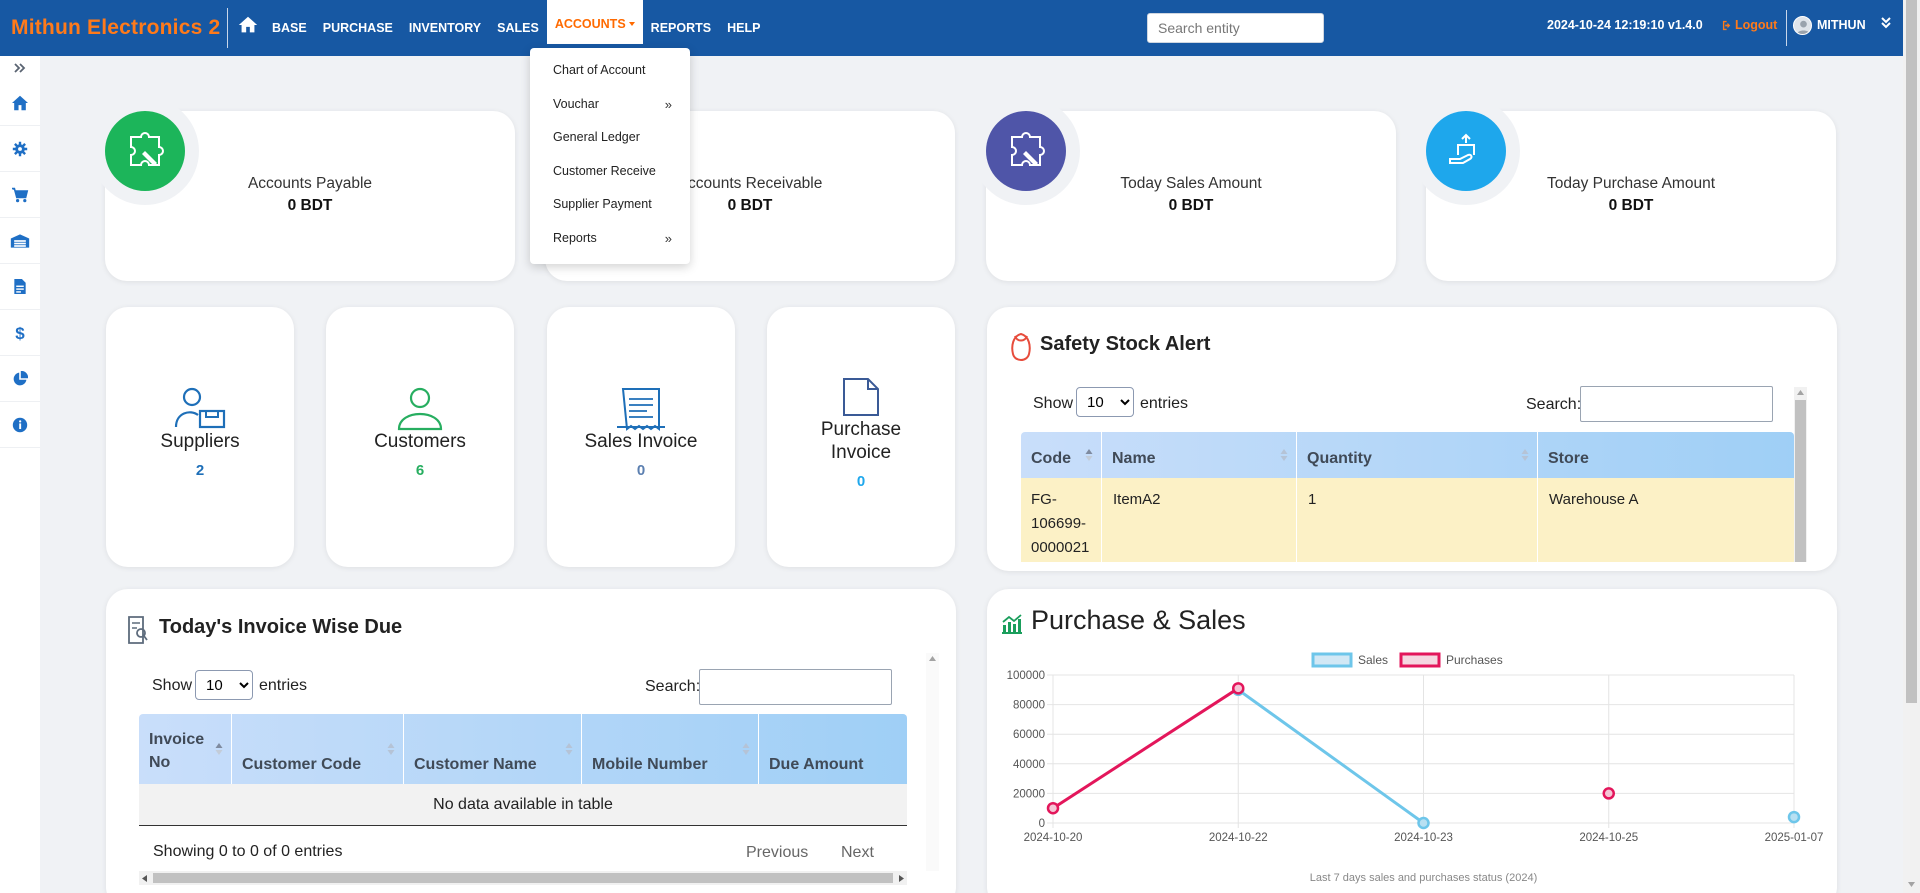 The height and width of the screenshot is (893, 1920). What do you see at coordinates (861, 481) in the screenshot?
I see `summary-count: 0` at bounding box center [861, 481].